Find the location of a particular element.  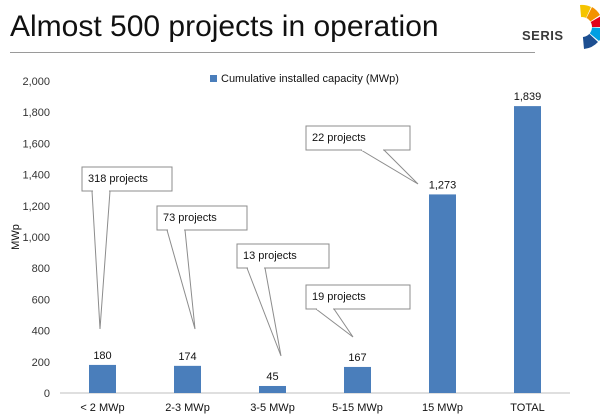

data-label: 180 is located at coordinates (102, 356).